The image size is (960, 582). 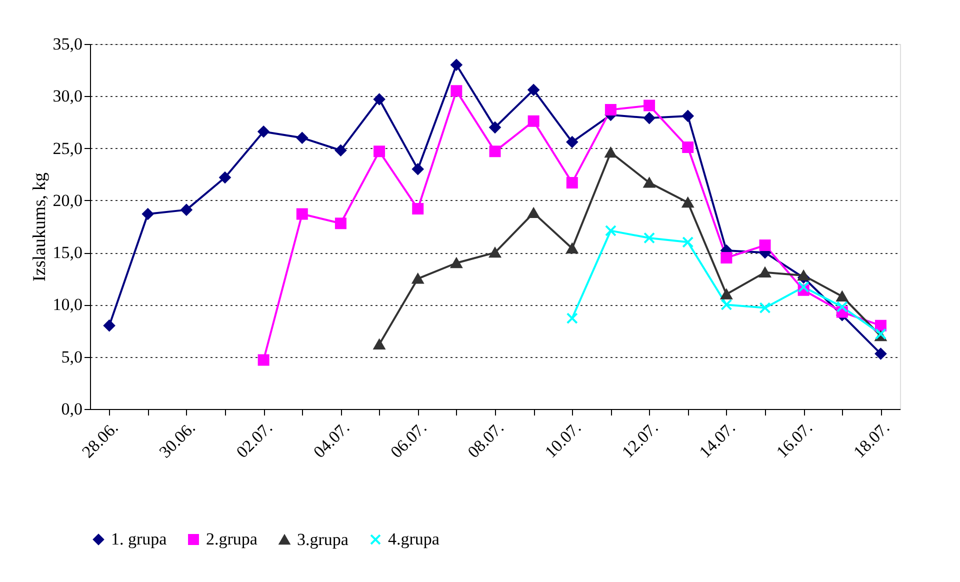 I want to click on legend-label: 4.grupa, so click(x=414, y=539).